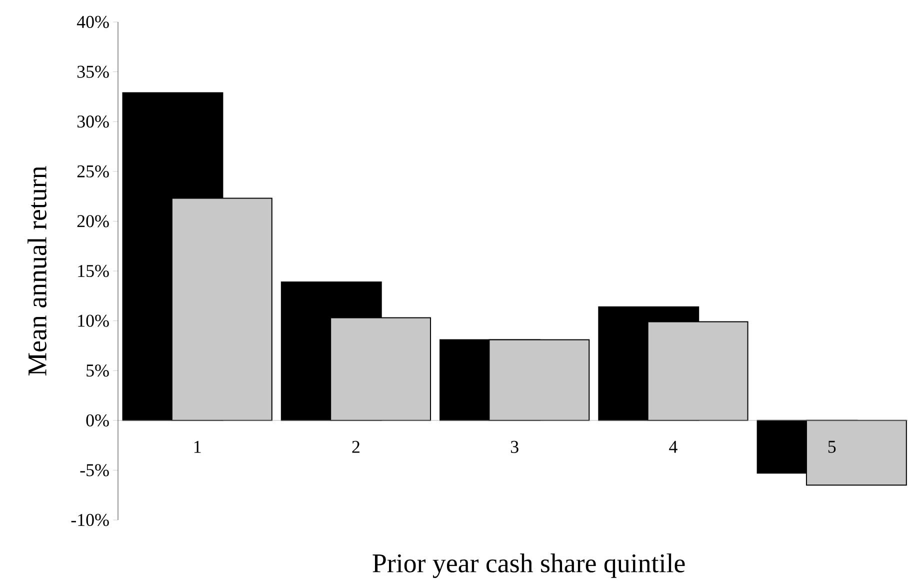 Image resolution: width=917 pixels, height=581 pixels. Describe the element at coordinates (93, 221) in the screenshot. I see `y-tick-label: 20%` at that location.